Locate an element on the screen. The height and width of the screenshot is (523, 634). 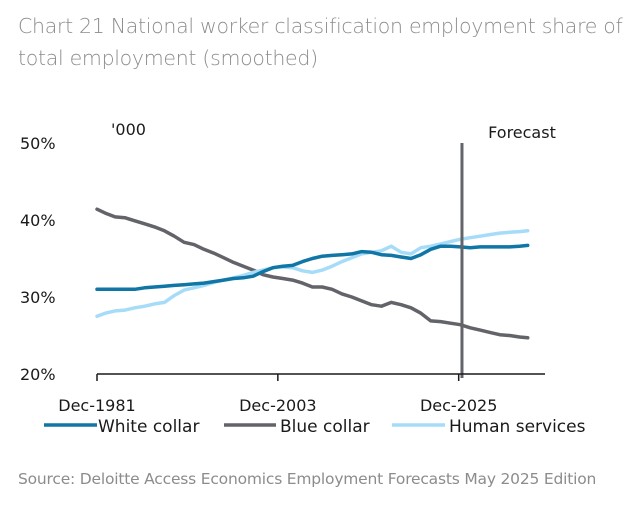
legend-label: White collar is located at coordinates (148, 427).